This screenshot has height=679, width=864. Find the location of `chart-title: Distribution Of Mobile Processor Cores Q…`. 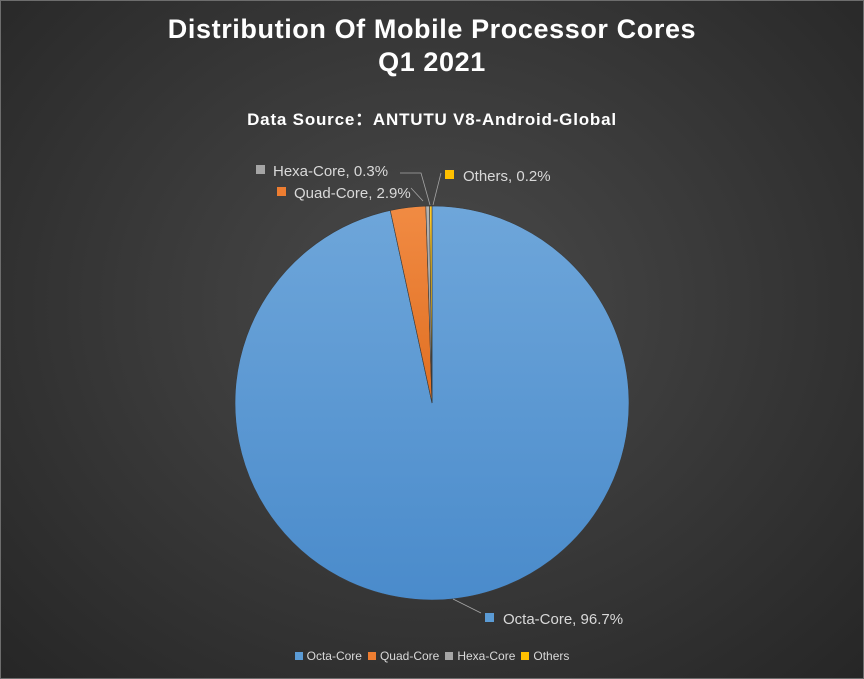

chart-title: Distribution Of Mobile Processor Cores Q… is located at coordinates (432, 46).